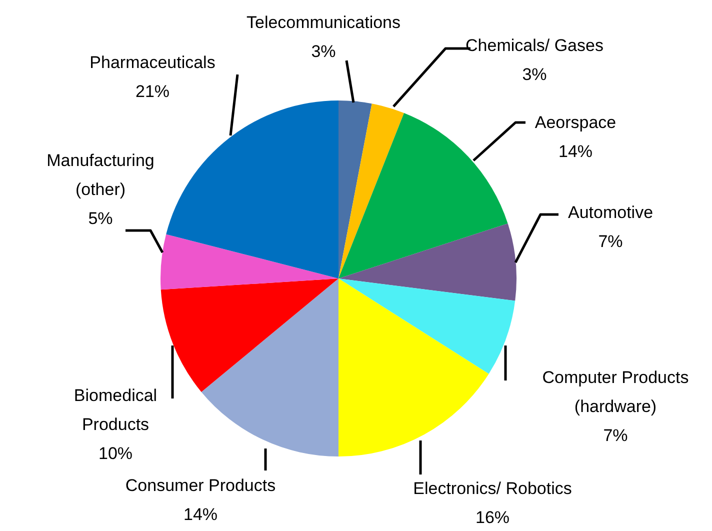 The height and width of the screenshot is (531, 712). What do you see at coordinates (153, 62) in the screenshot?
I see `slice-label: Pharmaceuticals` at bounding box center [153, 62].